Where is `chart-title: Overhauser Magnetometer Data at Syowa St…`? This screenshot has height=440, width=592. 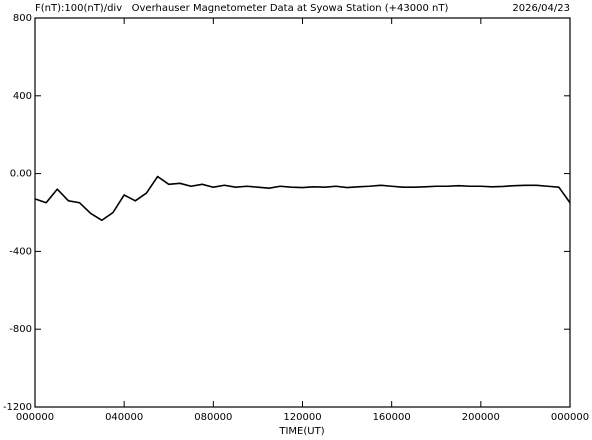 chart-title: Overhauser Magnetometer Data at Syowa St… is located at coordinates (290, 8).